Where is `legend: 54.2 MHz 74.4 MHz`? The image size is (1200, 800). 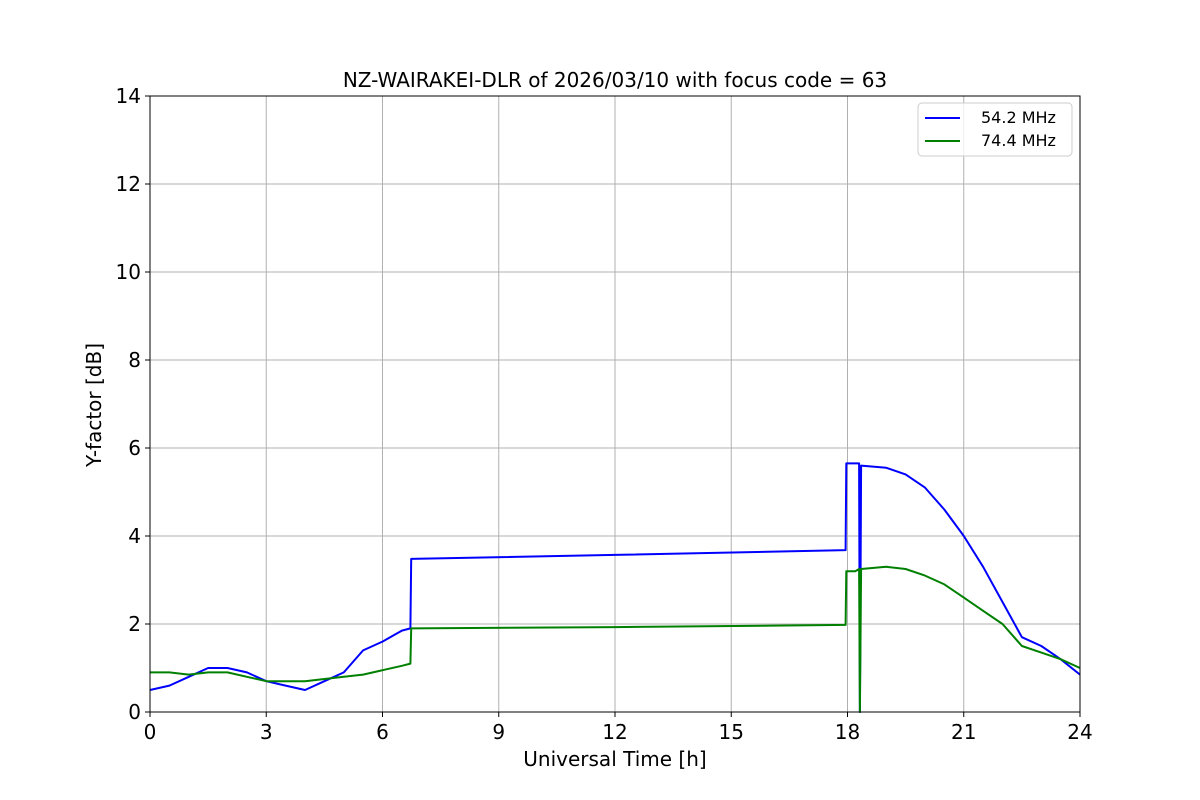
legend: 54.2 MHz 74.4 MHz is located at coordinates (995, 129).